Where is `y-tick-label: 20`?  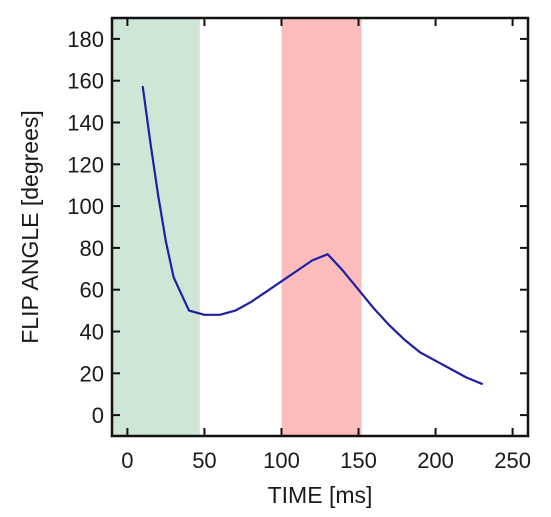
y-tick-label: 20 is located at coordinates (92, 373).